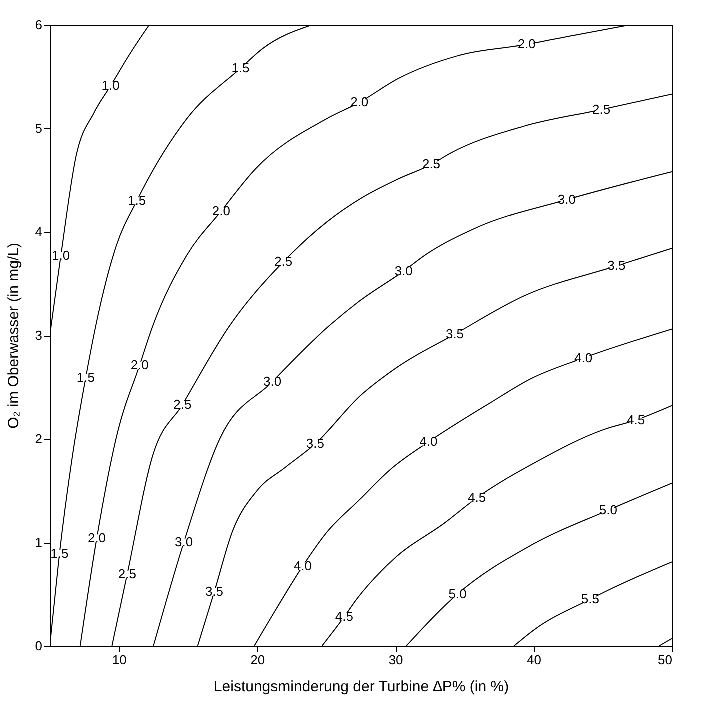 The height and width of the screenshot is (715, 712). What do you see at coordinates (38, 646) in the screenshot?
I see `y-tick-label: 0` at bounding box center [38, 646].